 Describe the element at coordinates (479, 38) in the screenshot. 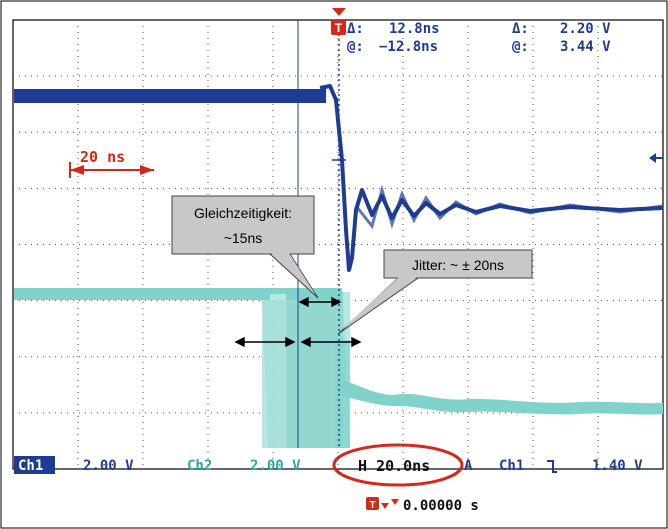

I see `cursor-readout: Δ: @: 12.8ns −12.8ns Δ: @: 2.20 V 3.44 V` at that location.